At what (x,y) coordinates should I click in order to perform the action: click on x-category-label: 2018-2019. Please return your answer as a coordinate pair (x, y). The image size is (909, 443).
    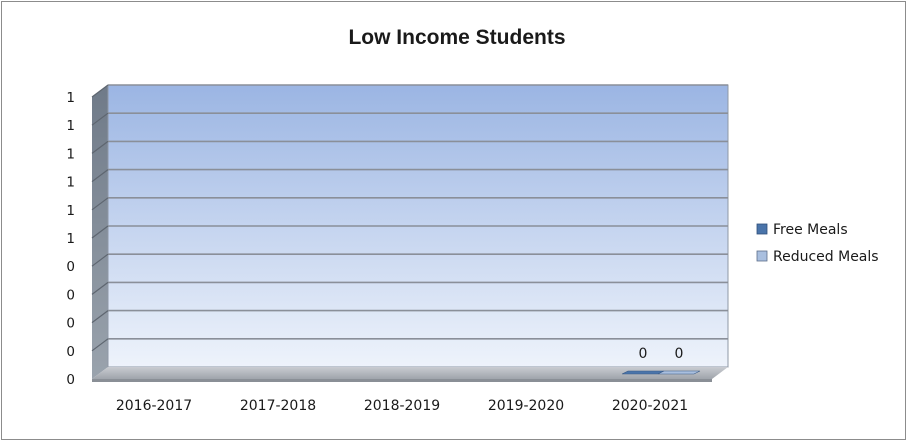
    Looking at the image, I should click on (402, 406).